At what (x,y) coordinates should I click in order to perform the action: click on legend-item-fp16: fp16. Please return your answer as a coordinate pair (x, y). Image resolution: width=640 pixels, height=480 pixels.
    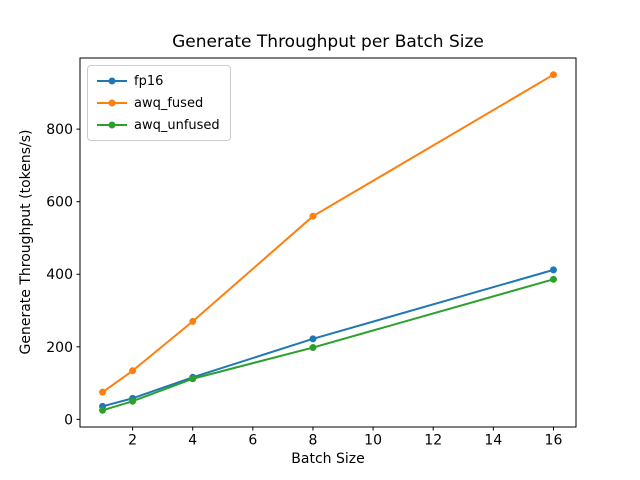
    Looking at the image, I should click on (158, 81).